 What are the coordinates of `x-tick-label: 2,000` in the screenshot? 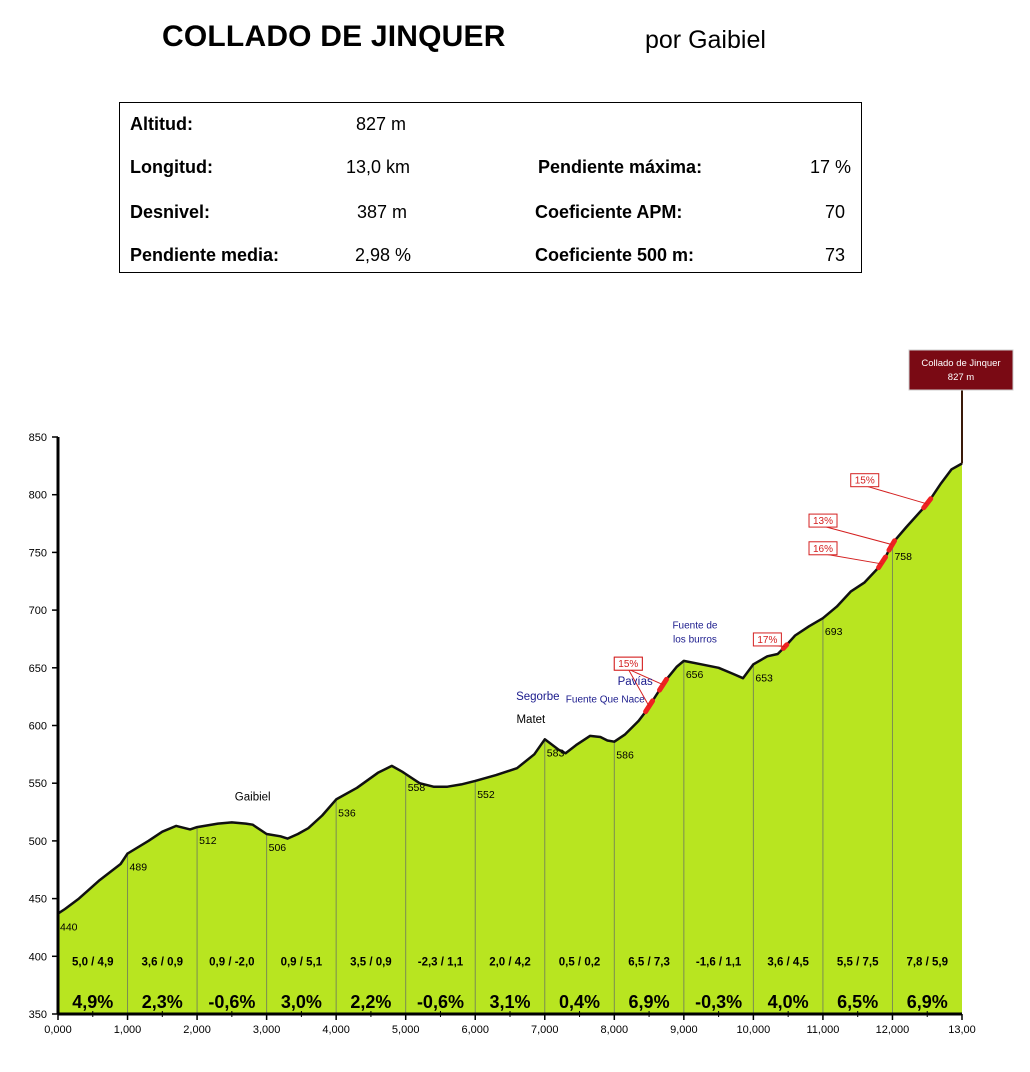 It's located at (197, 1030).